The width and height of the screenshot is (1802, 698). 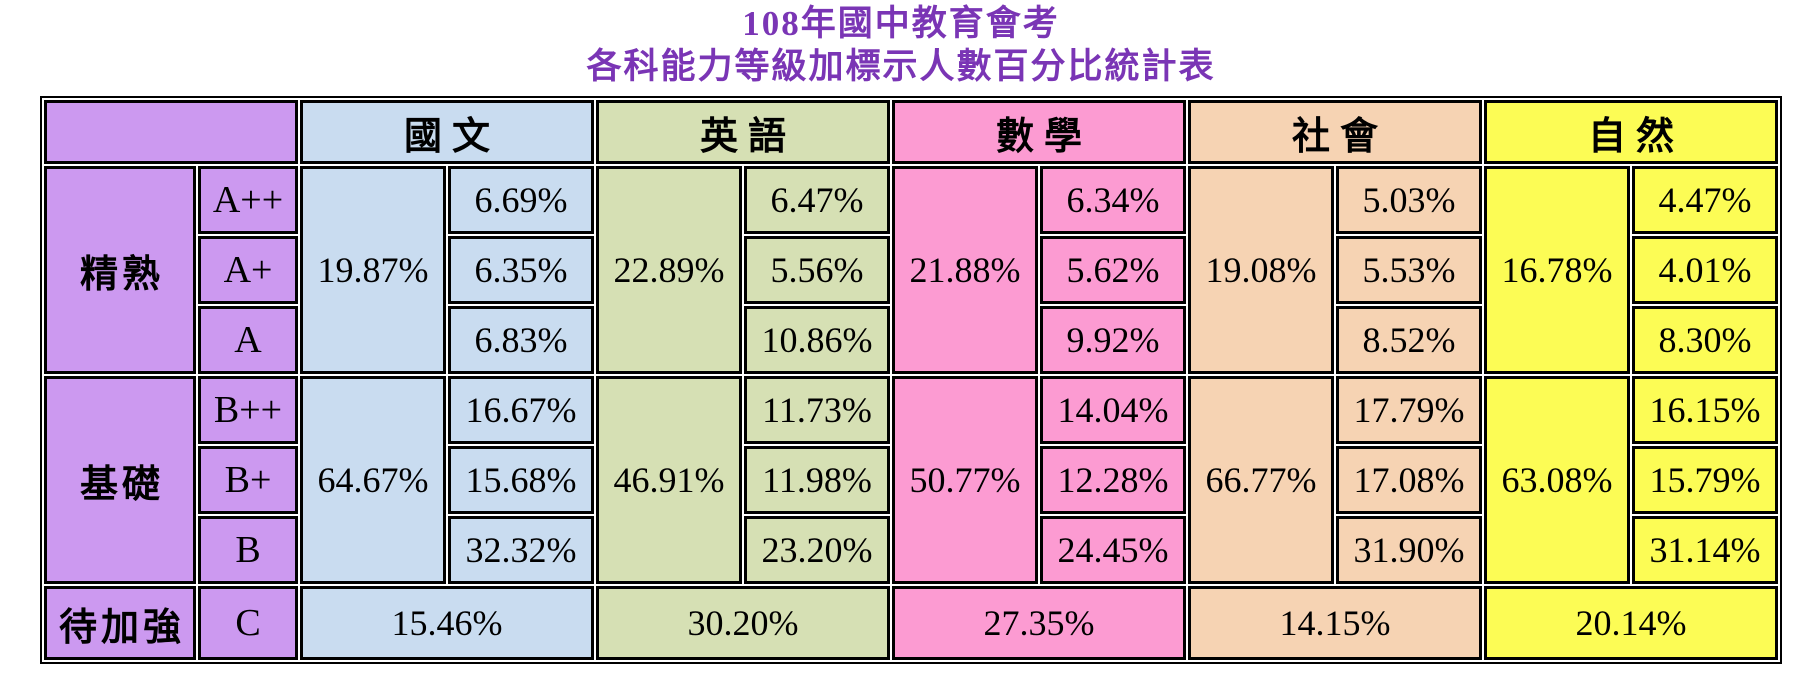 What do you see at coordinates (1631, 623) in the screenshot?
I see `science-c-value: 20.14%` at bounding box center [1631, 623].